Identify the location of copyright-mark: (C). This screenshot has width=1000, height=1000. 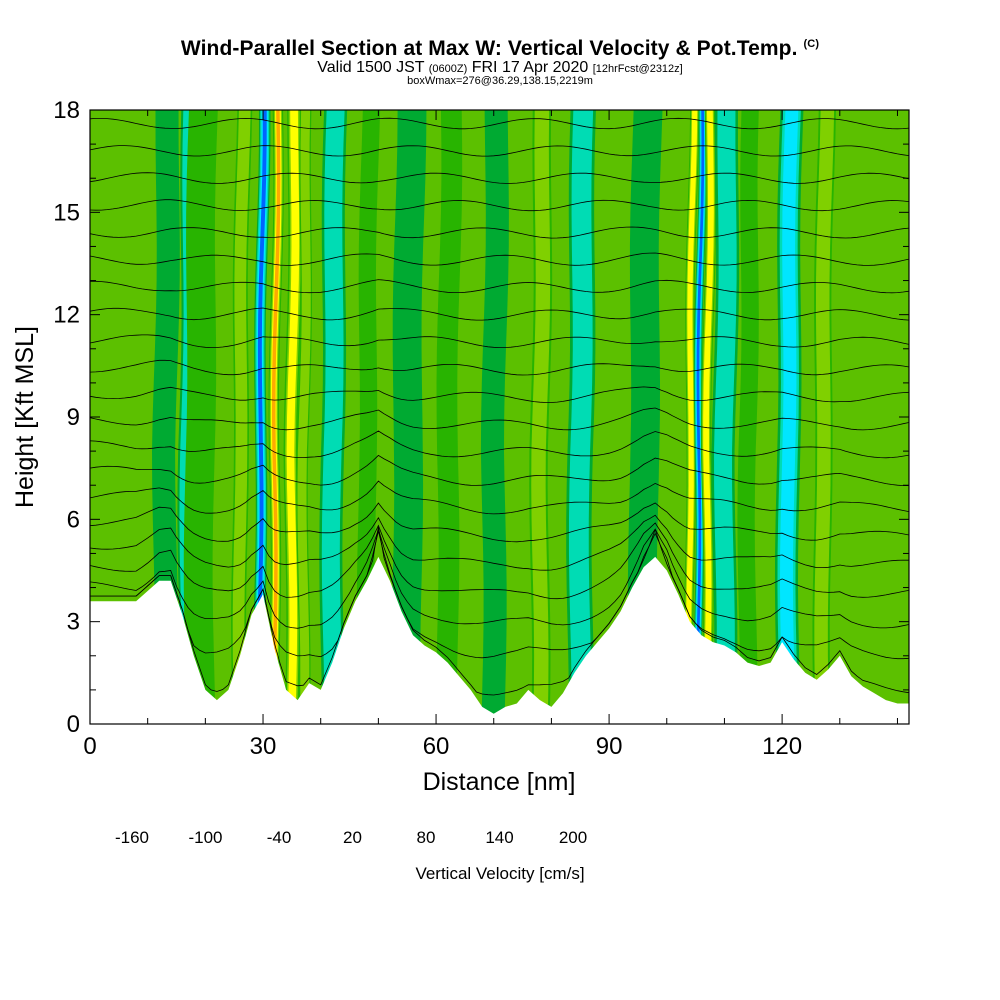
(811, 44).